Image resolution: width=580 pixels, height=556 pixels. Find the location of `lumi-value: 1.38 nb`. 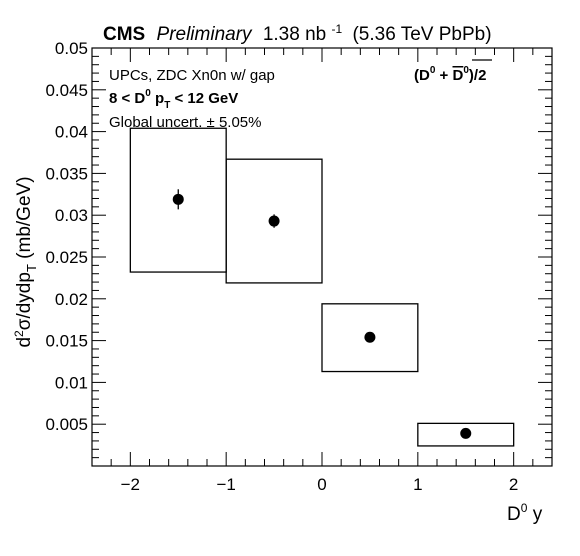

lumi-value: 1.38 nb is located at coordinates (294, 34).